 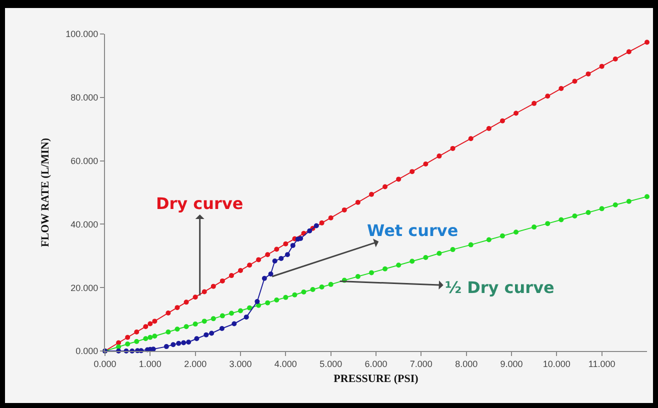 What do you see at coordinates (195, 363) in the screenshot?
I see `x-tick-label: 2.000` at bounding box center [195, 363].